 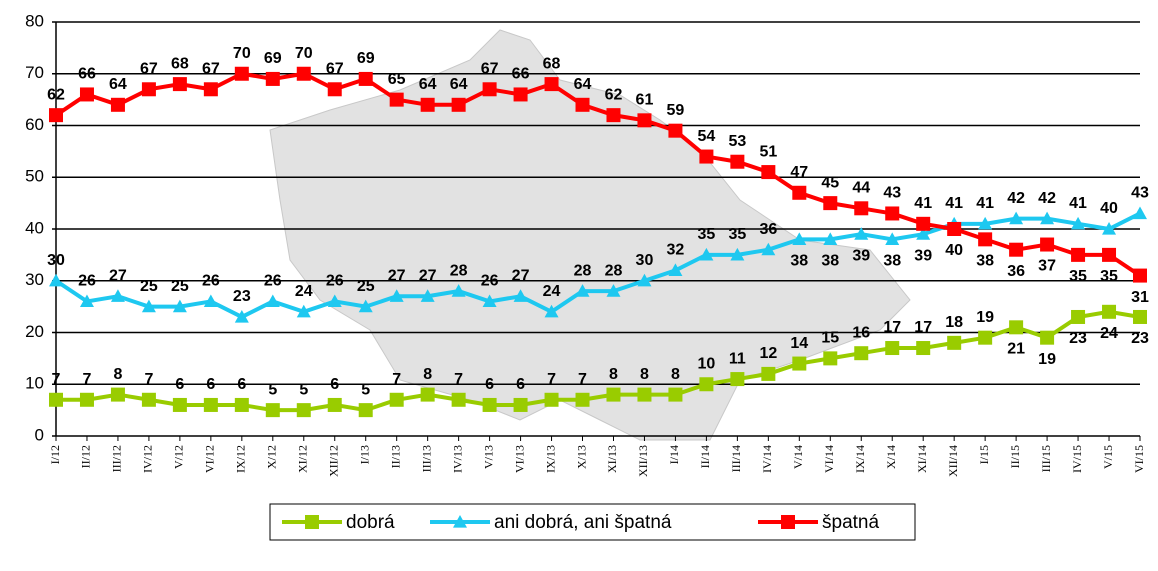 What do you see at coordinates (923, 203) in the screenshot?
I see `value-label: 41` at bounding box center [923, 203].